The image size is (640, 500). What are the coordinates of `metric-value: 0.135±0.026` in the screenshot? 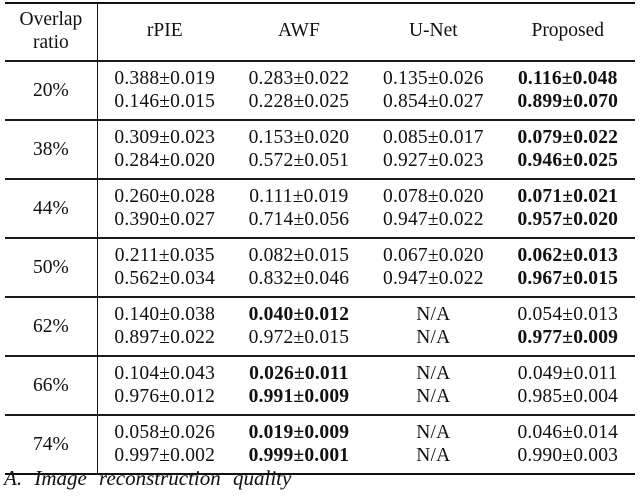 It's located at (433, 78).